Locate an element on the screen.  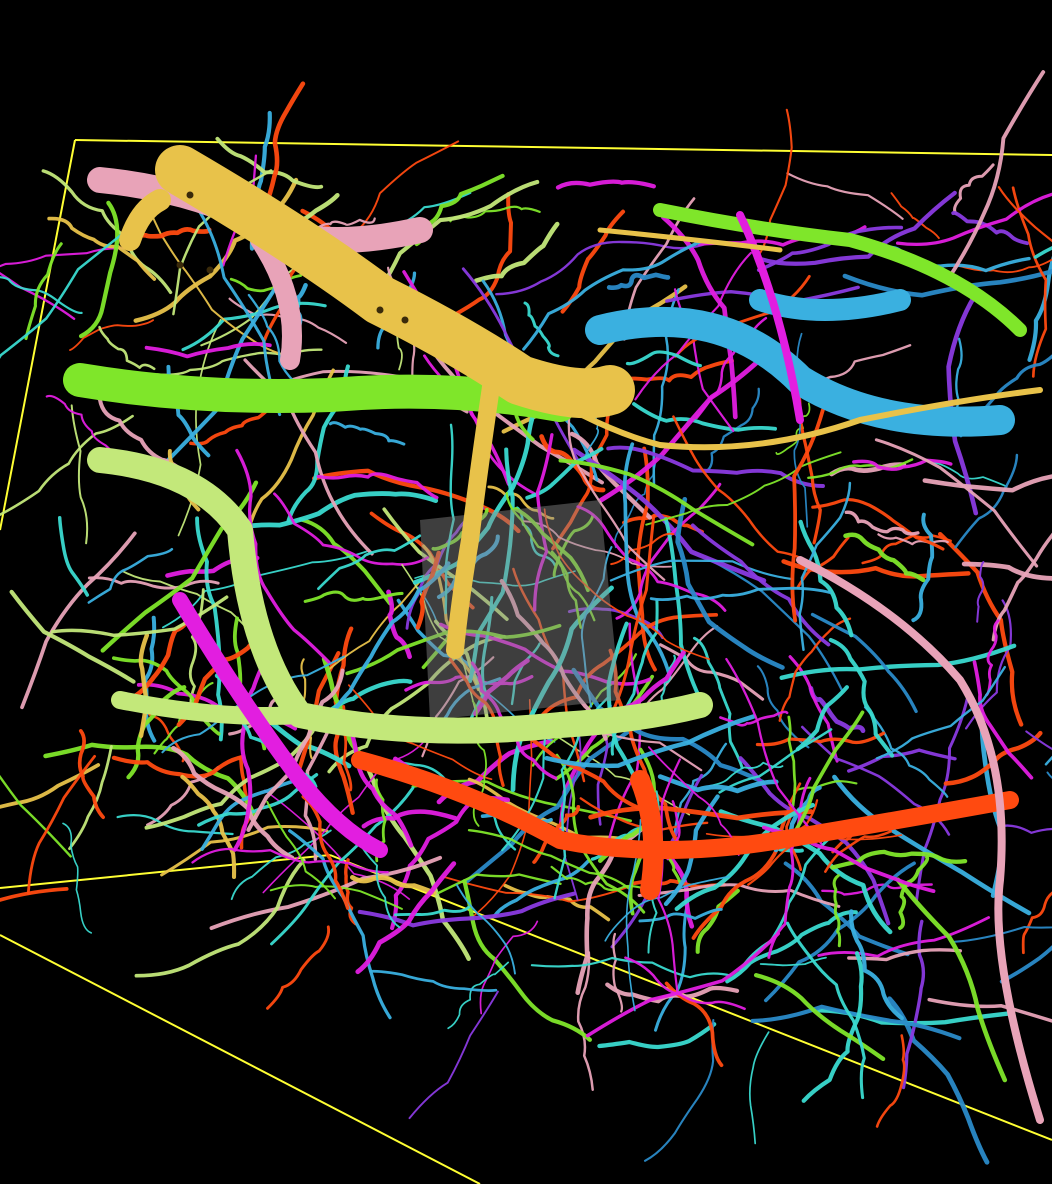
gold-vessel-stub is located at coordinates (145, 220).